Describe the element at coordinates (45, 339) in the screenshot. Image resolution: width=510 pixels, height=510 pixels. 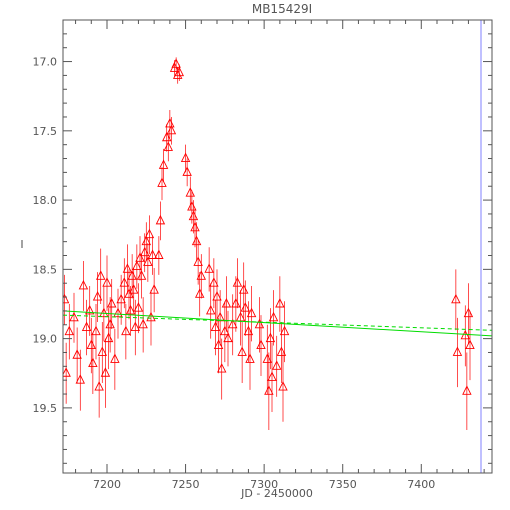
I see `y-tick-label: 19.0` at that location.